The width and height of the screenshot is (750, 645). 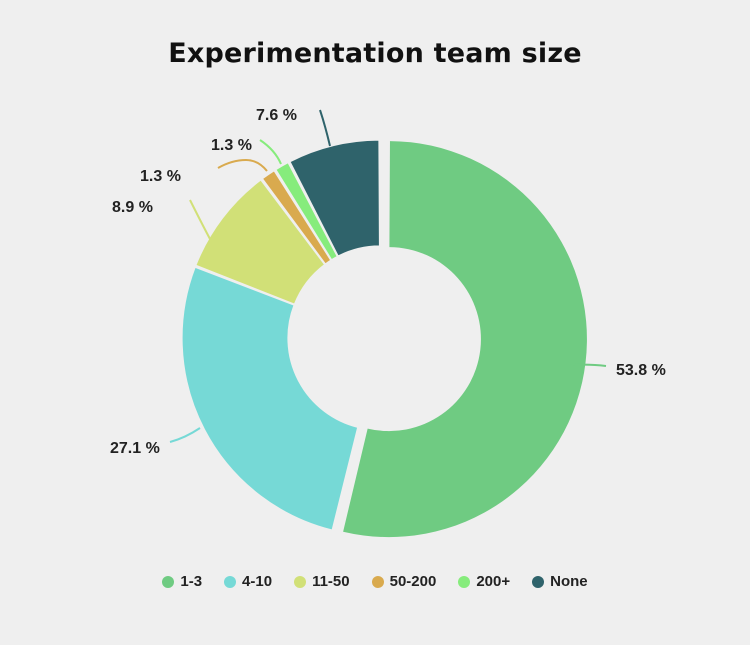 I want to click on legend: 1-3 4-10 11-50 50-200 200+ None, so click(x=375, y=581).